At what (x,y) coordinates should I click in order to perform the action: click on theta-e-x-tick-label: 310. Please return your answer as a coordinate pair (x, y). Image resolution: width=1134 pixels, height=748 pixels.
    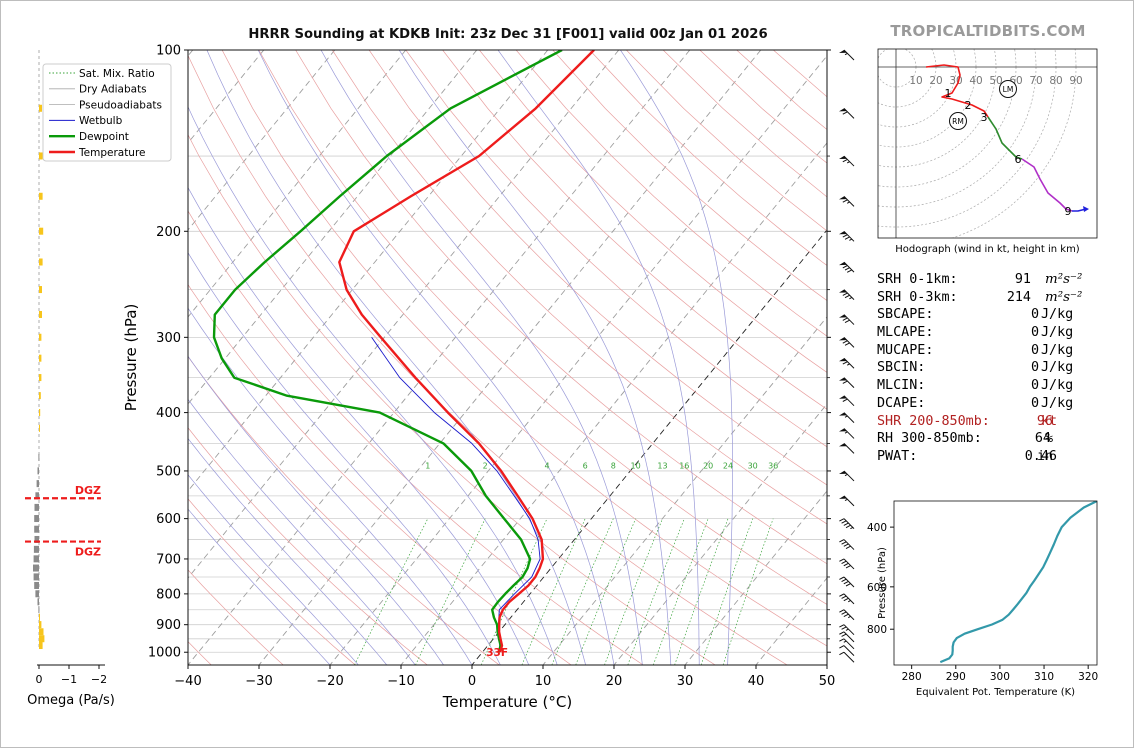
    Looking at the image, I should click on (1044, 677).